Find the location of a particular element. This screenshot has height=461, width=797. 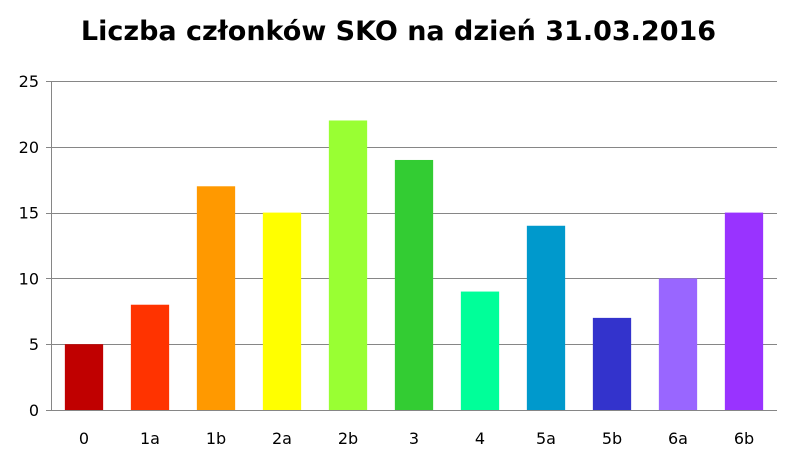

y-tick-label: 25 is located at coordinates (29, 81).